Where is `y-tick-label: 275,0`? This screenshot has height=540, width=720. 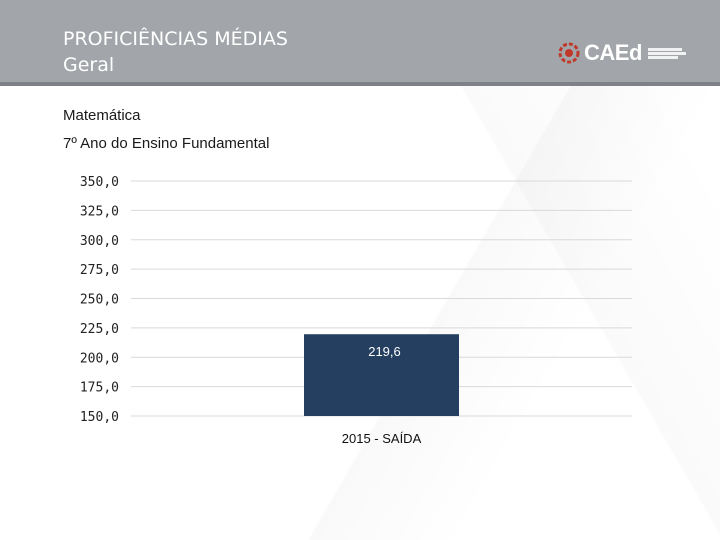
y-tick-label: 275,0 is located at coordinates (99, 270).